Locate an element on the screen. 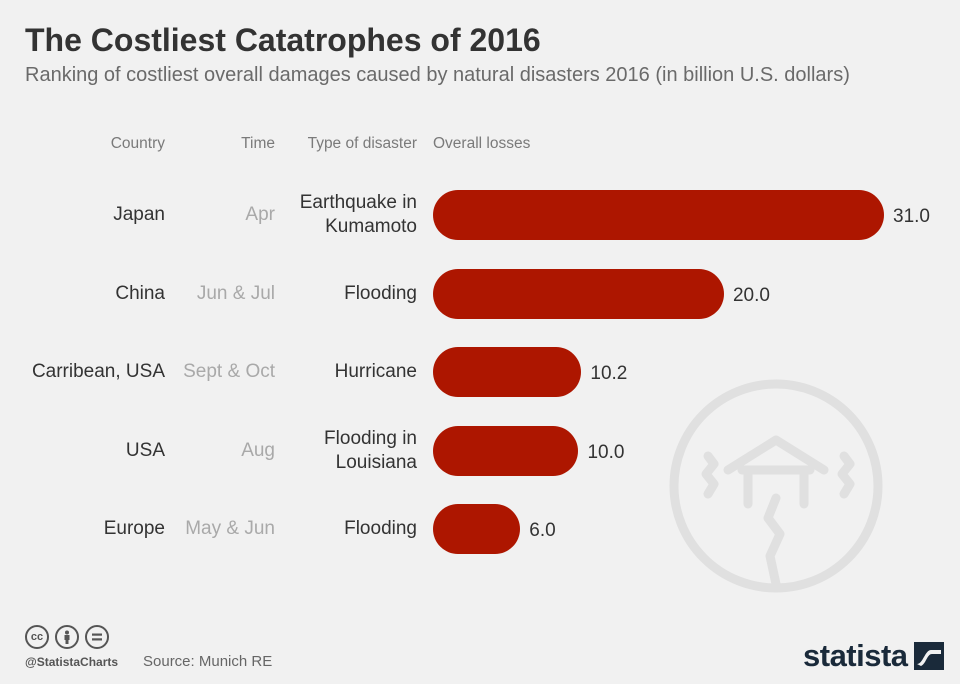 The height and width of the screenshot is (684, 960). time-label: Jun & Jul is located at coordinates (235, 293).